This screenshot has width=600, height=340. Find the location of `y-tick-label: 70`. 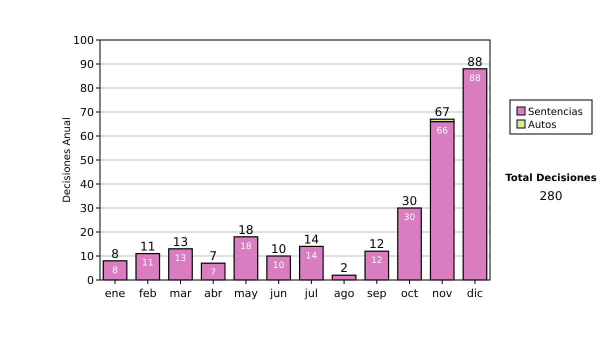

y-tick-label: 70 is located at coordinates (87, 112).